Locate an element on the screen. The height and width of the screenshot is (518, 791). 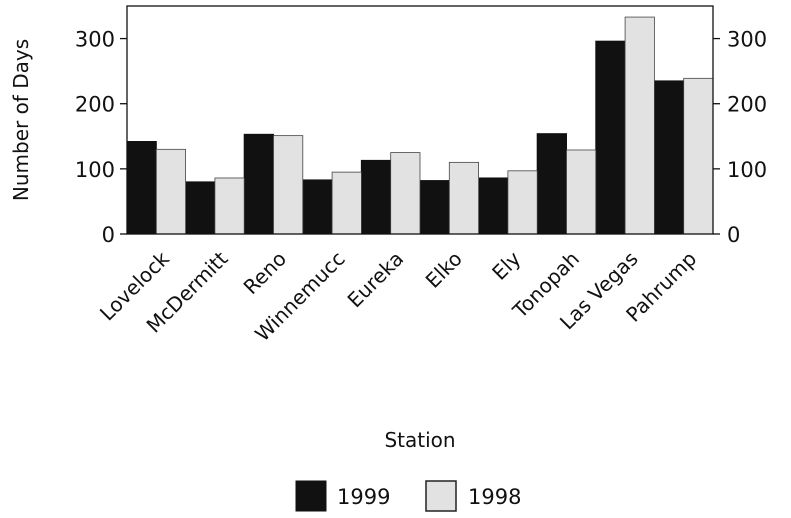
x-tick-label-elko: Elko is located at coordinates (444, 270).